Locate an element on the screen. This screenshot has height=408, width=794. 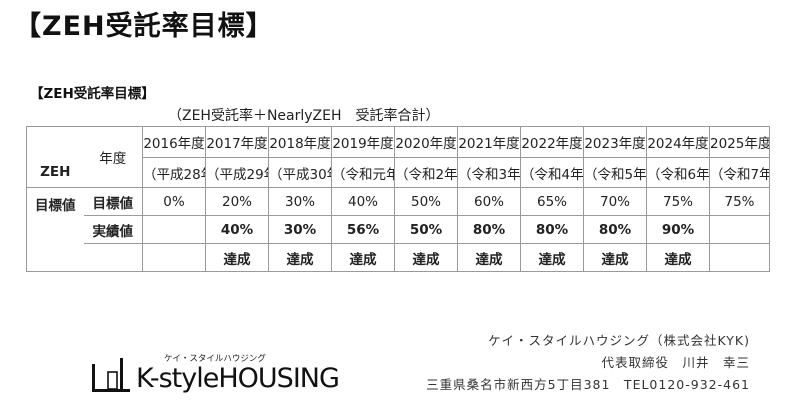
zeh-label: ZEH is located at coordinates (55, 157).